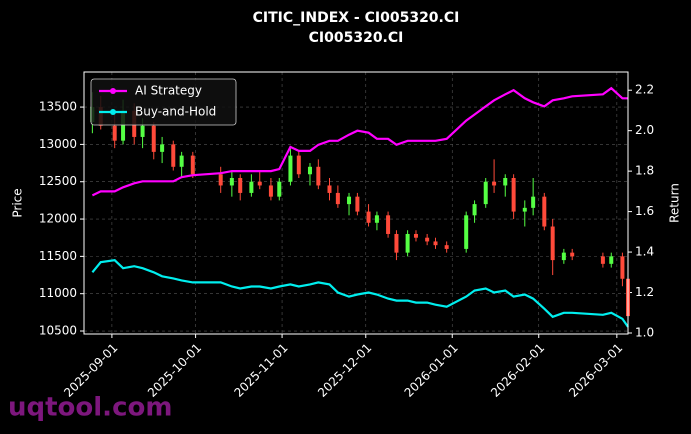 This screenshot has width=691, height=434. I want to click on y-axis-label: Price, so click(18, 202).